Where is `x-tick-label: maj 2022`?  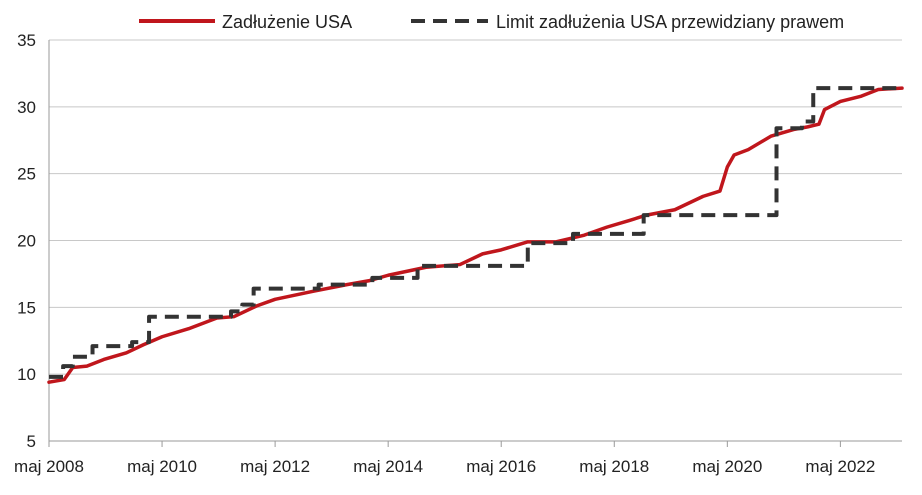 x-tick-label: maj 2022 is located at coordinates (840, 466).